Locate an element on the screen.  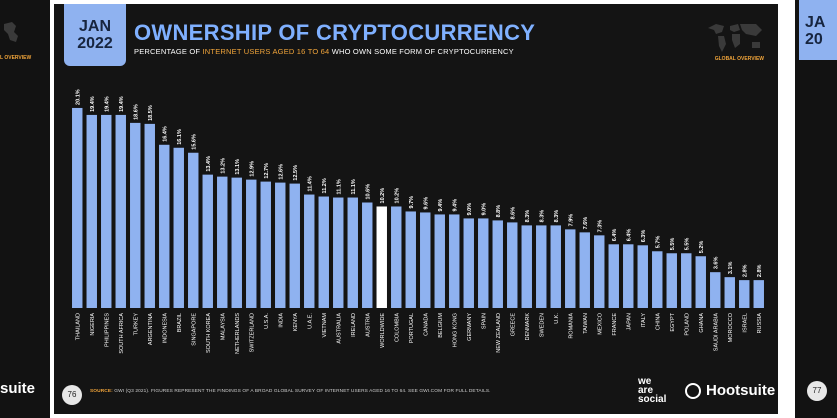
category-label: ROMANIA is located at coordinates (571, 326).